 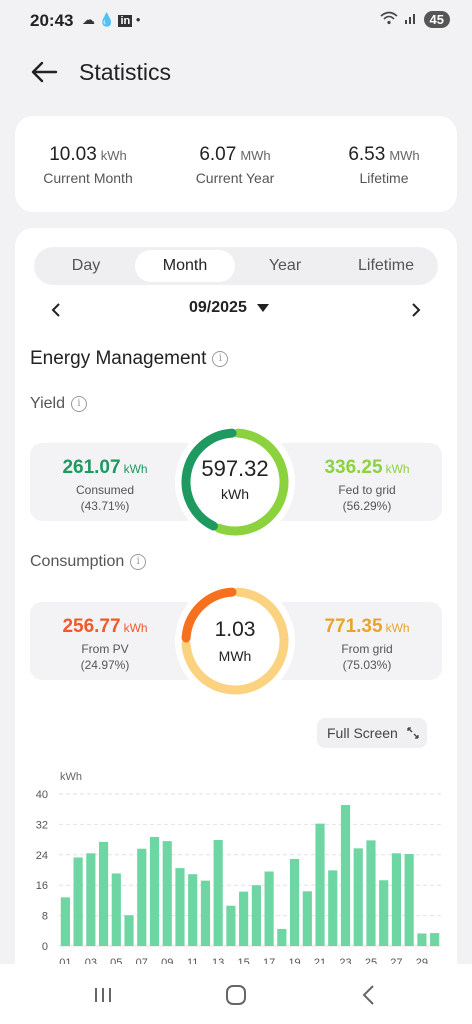 I want to click on tab-month: Month, so click(x=185, y=266).